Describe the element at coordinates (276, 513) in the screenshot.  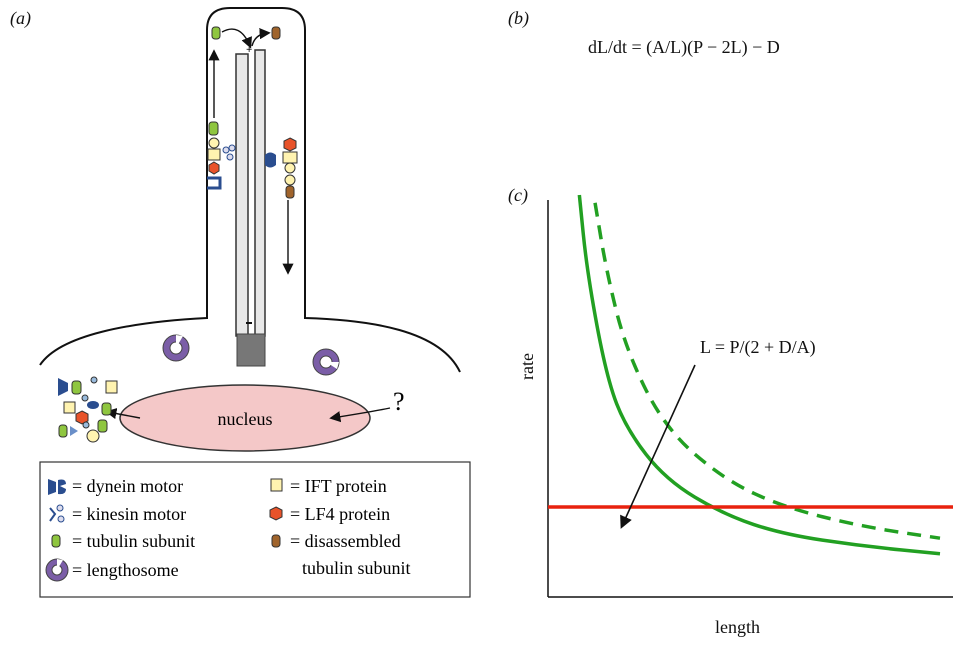
I see `lf4-protein-icon` at that location.